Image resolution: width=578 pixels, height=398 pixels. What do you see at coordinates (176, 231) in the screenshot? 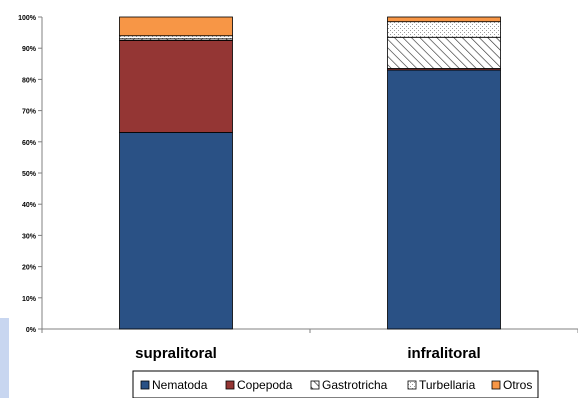
I see `bar-segment-nematoda-supralitoral` at bounding box center [176, 231].